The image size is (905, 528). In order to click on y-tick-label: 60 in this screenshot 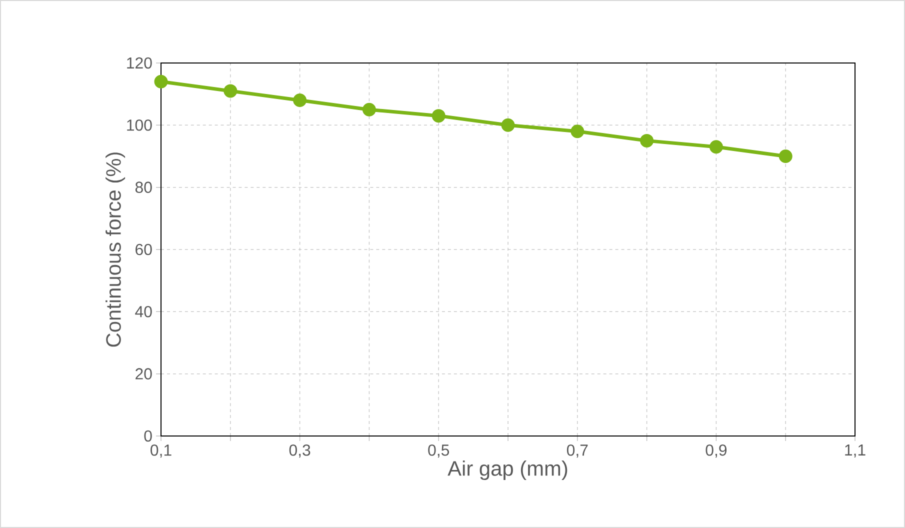, I will do `click(144, 250)`.